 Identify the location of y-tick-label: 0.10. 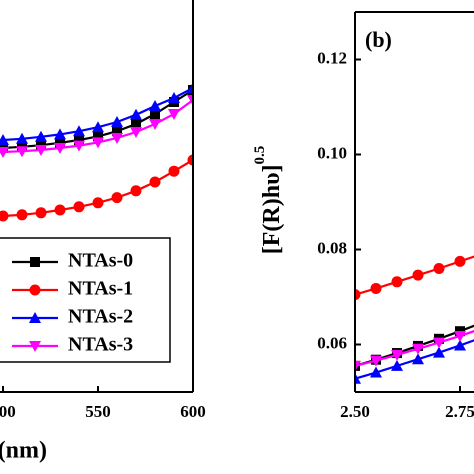
(332, 152).